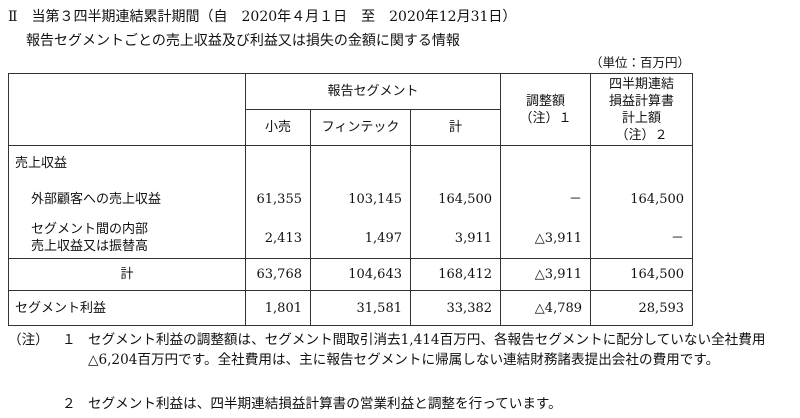 Image resolution: width=800 pixels, height=418 pixels. Describe the element at coordinates (96, 199) in the screenshot. I see `label-line: 外部顧客への売上収益` at that location.